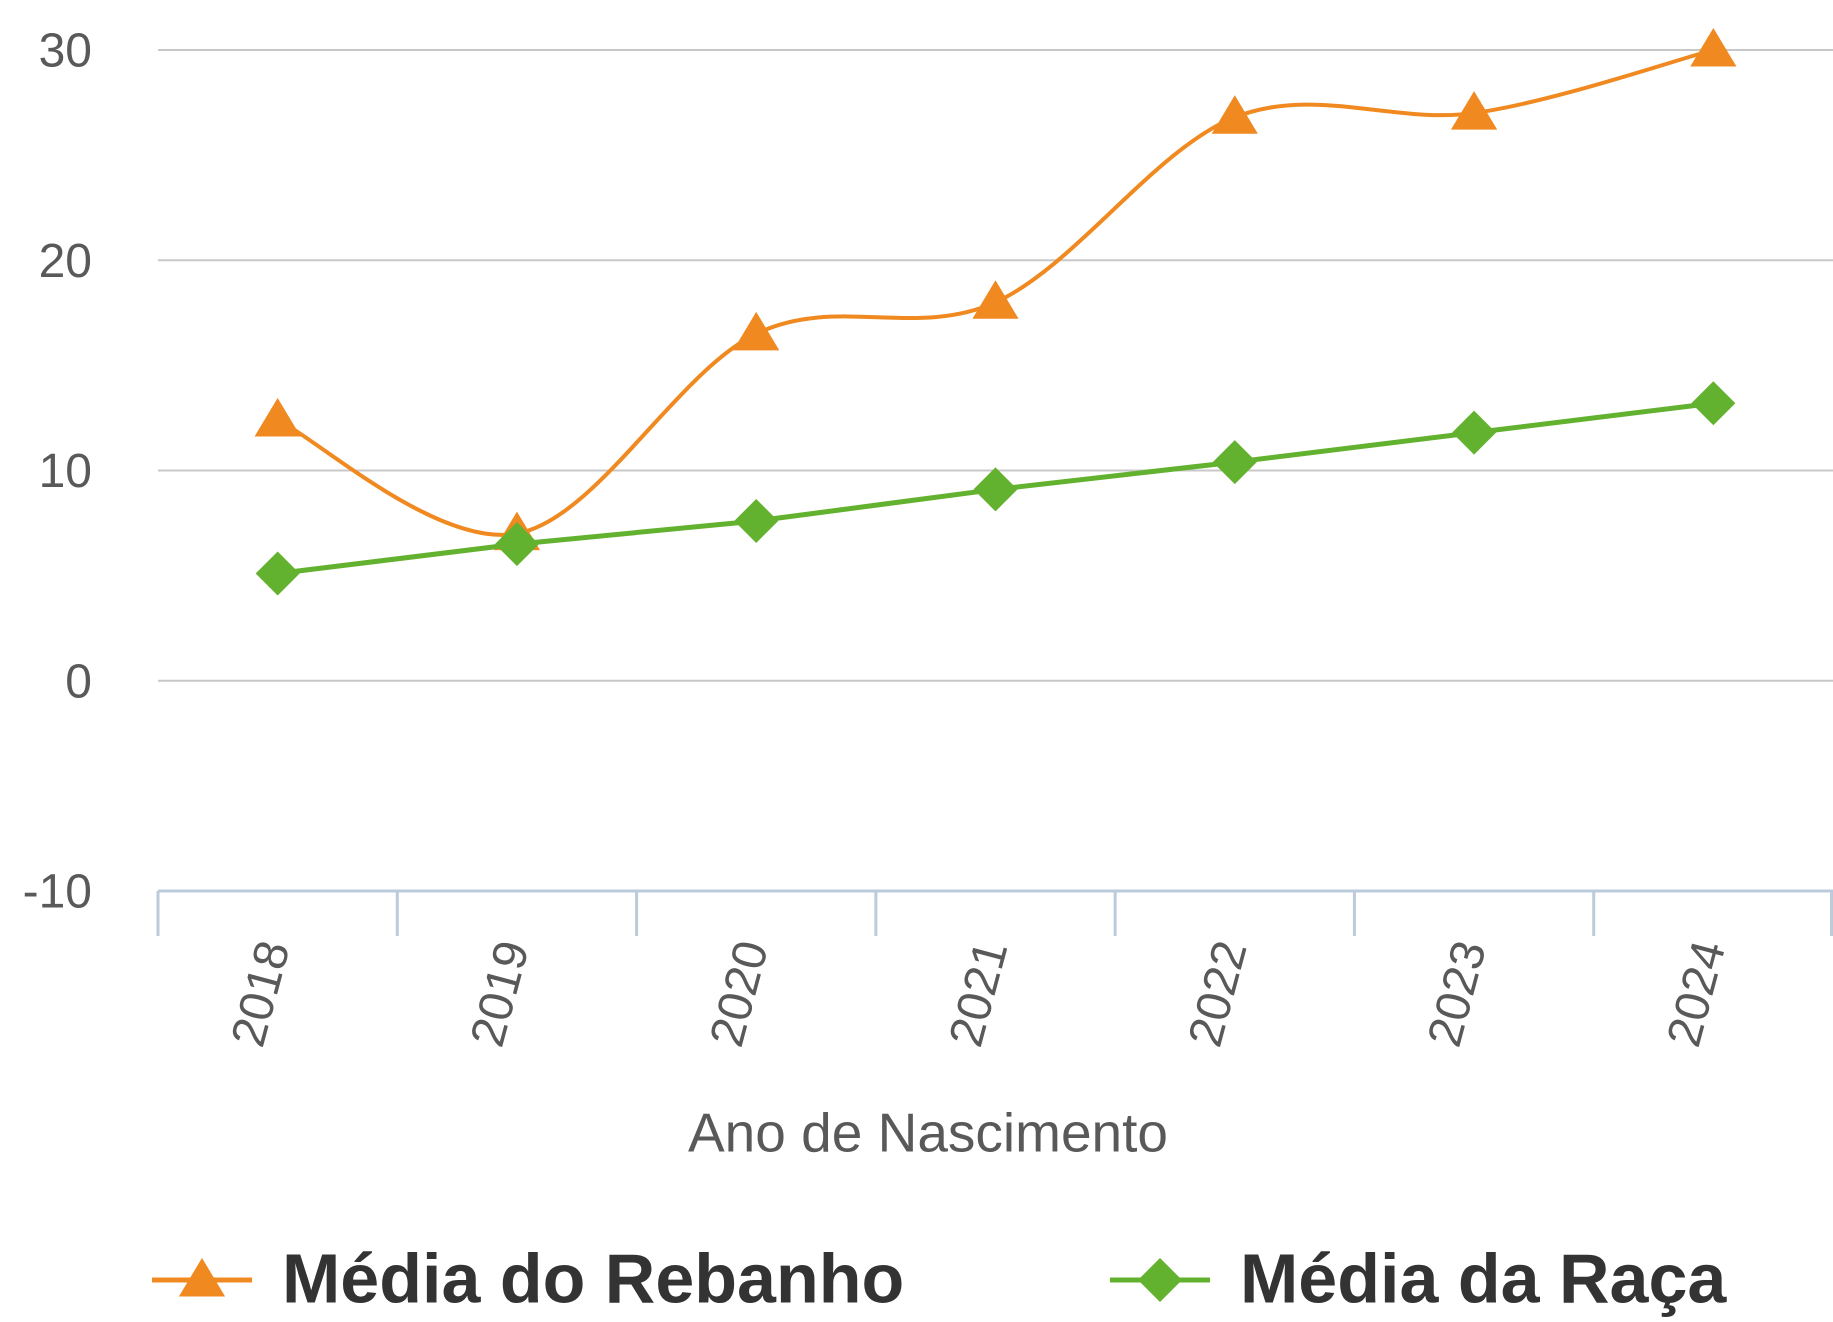 The height and width of the screenshot is (1322, 1833). I want to click on x-tick-label: 2020, so click(739, 993).